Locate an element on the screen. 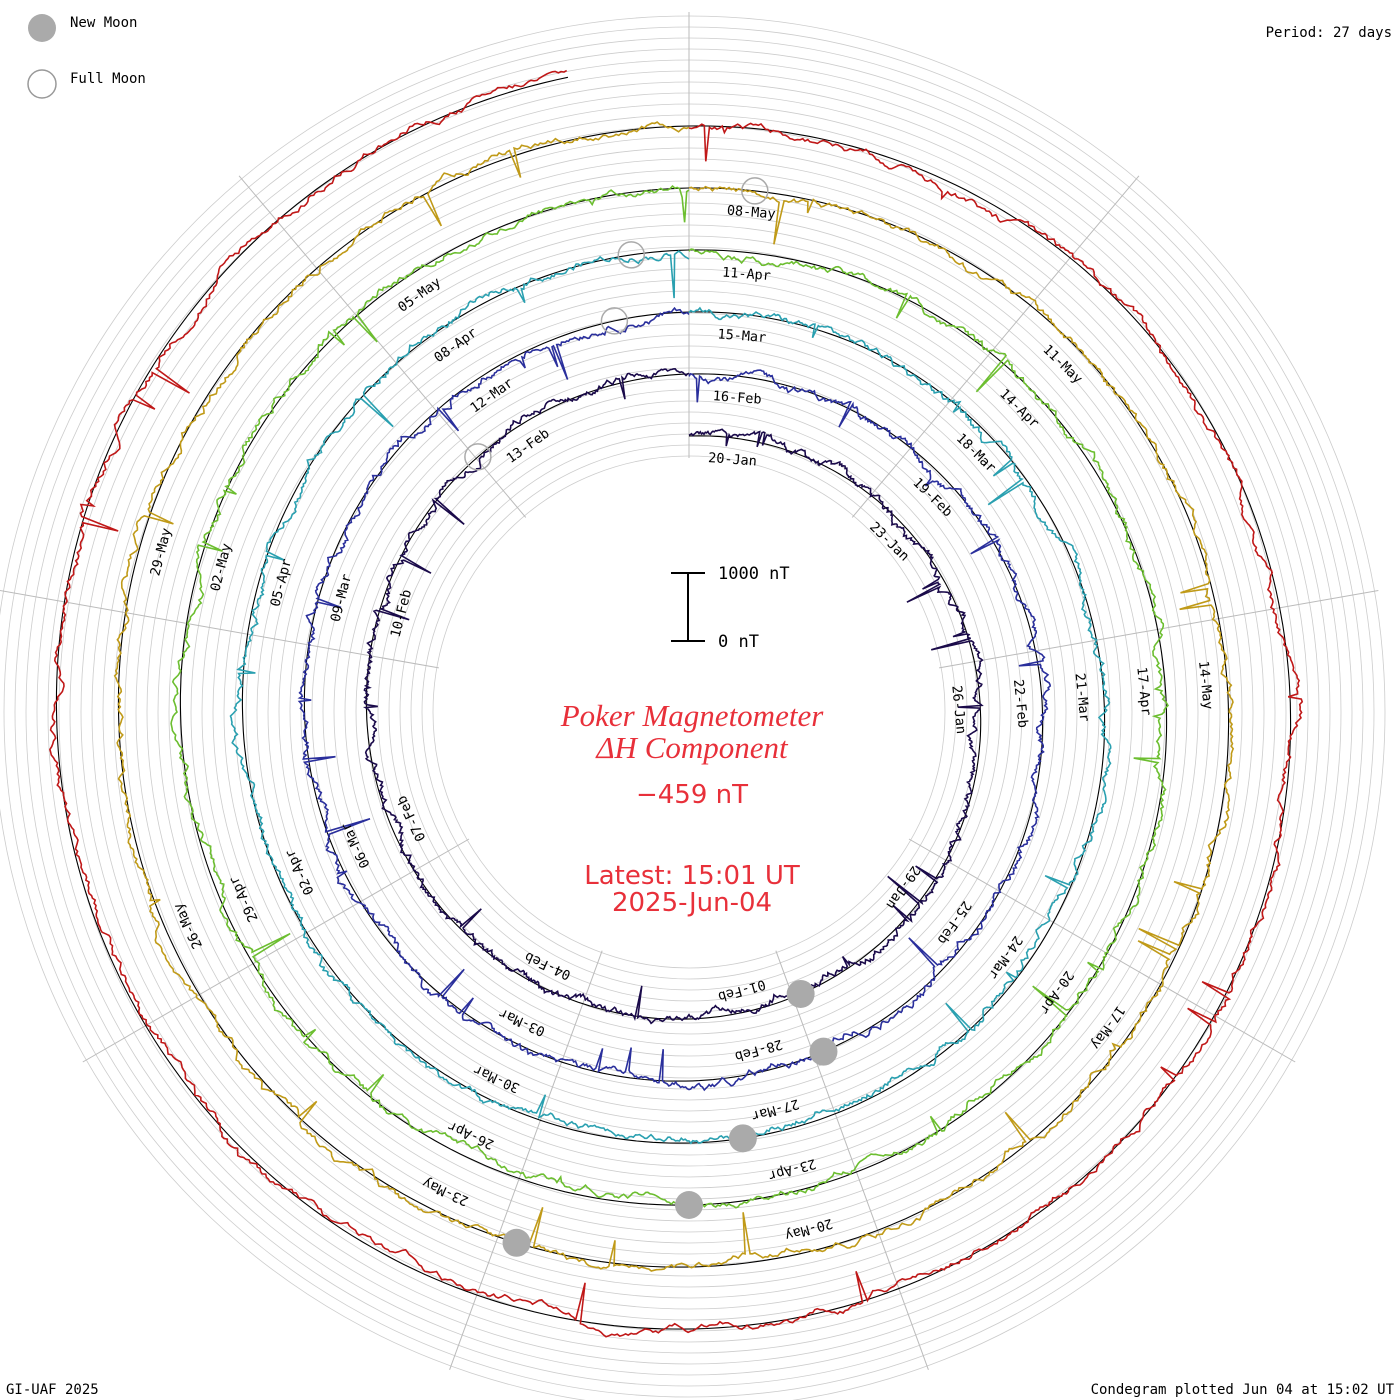 This screenshot has width=1400, height=1400. date-label: 18-Mar is located at coordinates (976, 453).